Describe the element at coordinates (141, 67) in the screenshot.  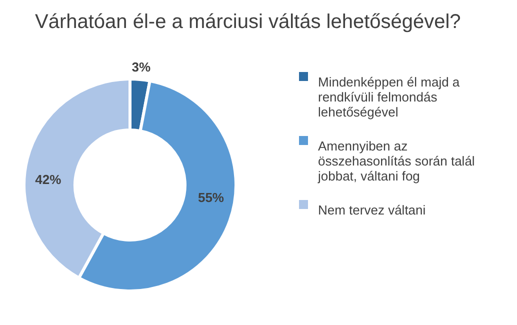
I see `data-label: 3%` at that location.